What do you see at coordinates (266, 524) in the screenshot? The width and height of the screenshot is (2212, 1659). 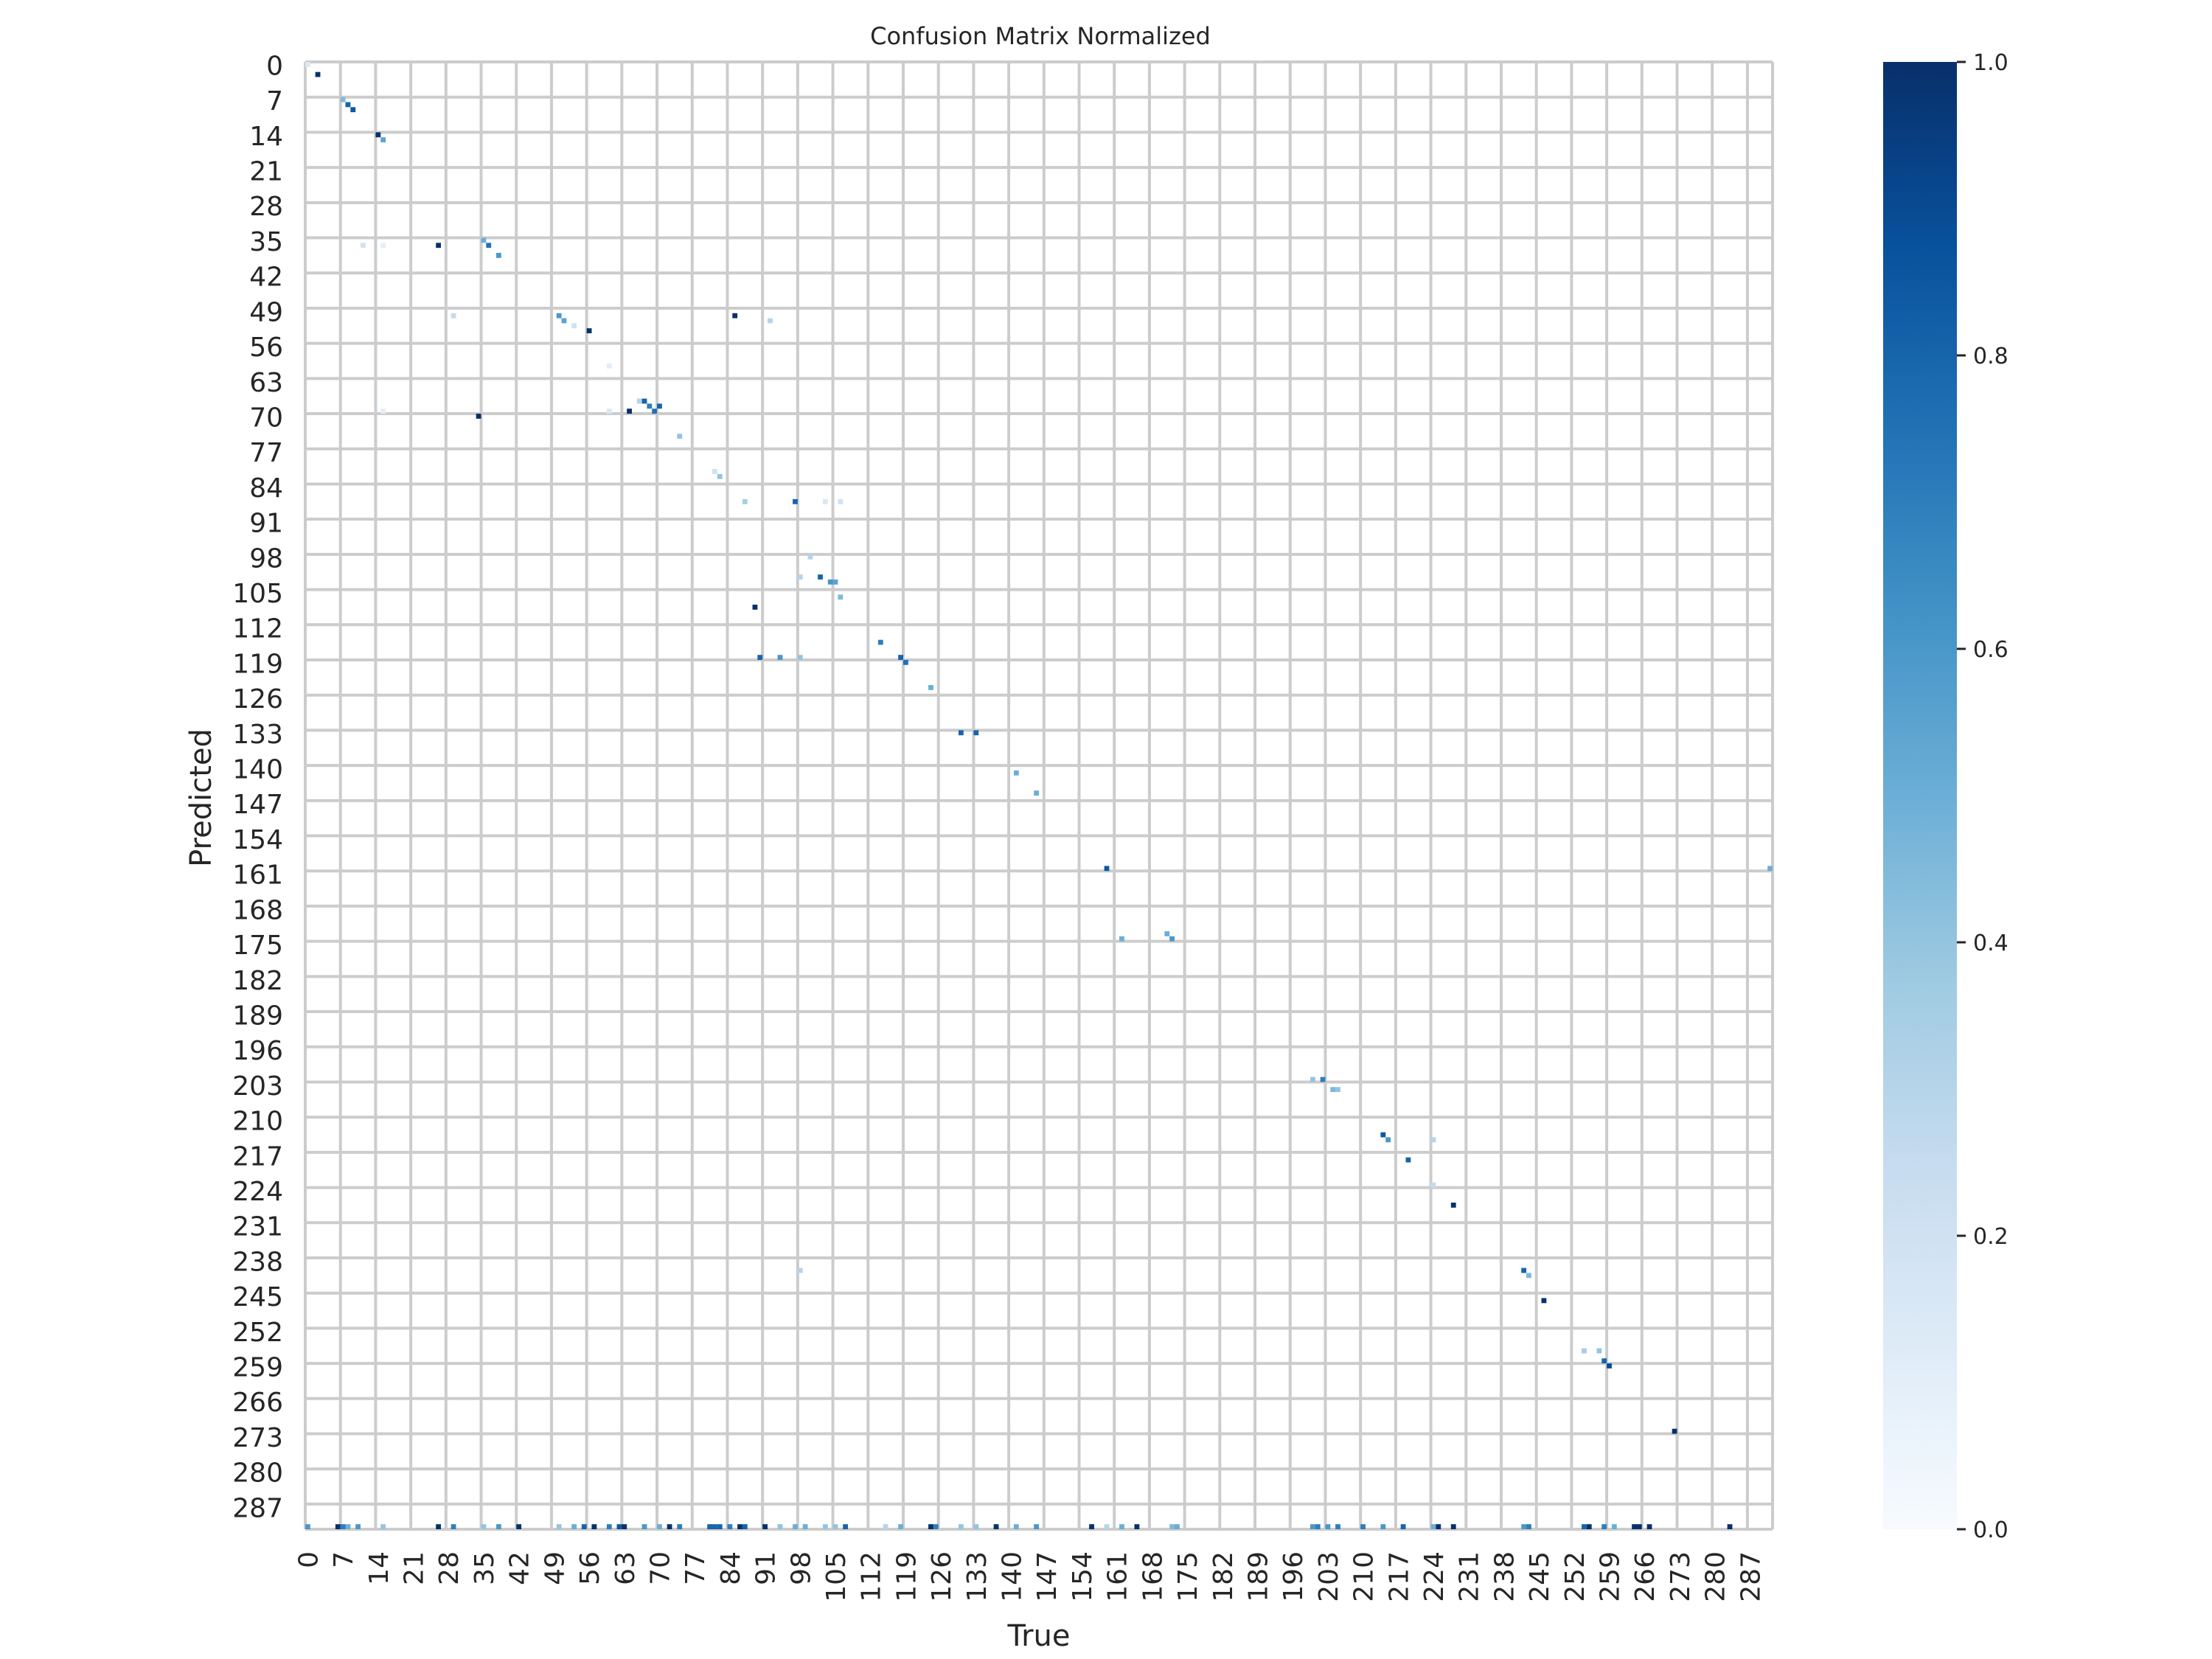 I see `y-tick-label: 91` at bounding box center [266, 524].